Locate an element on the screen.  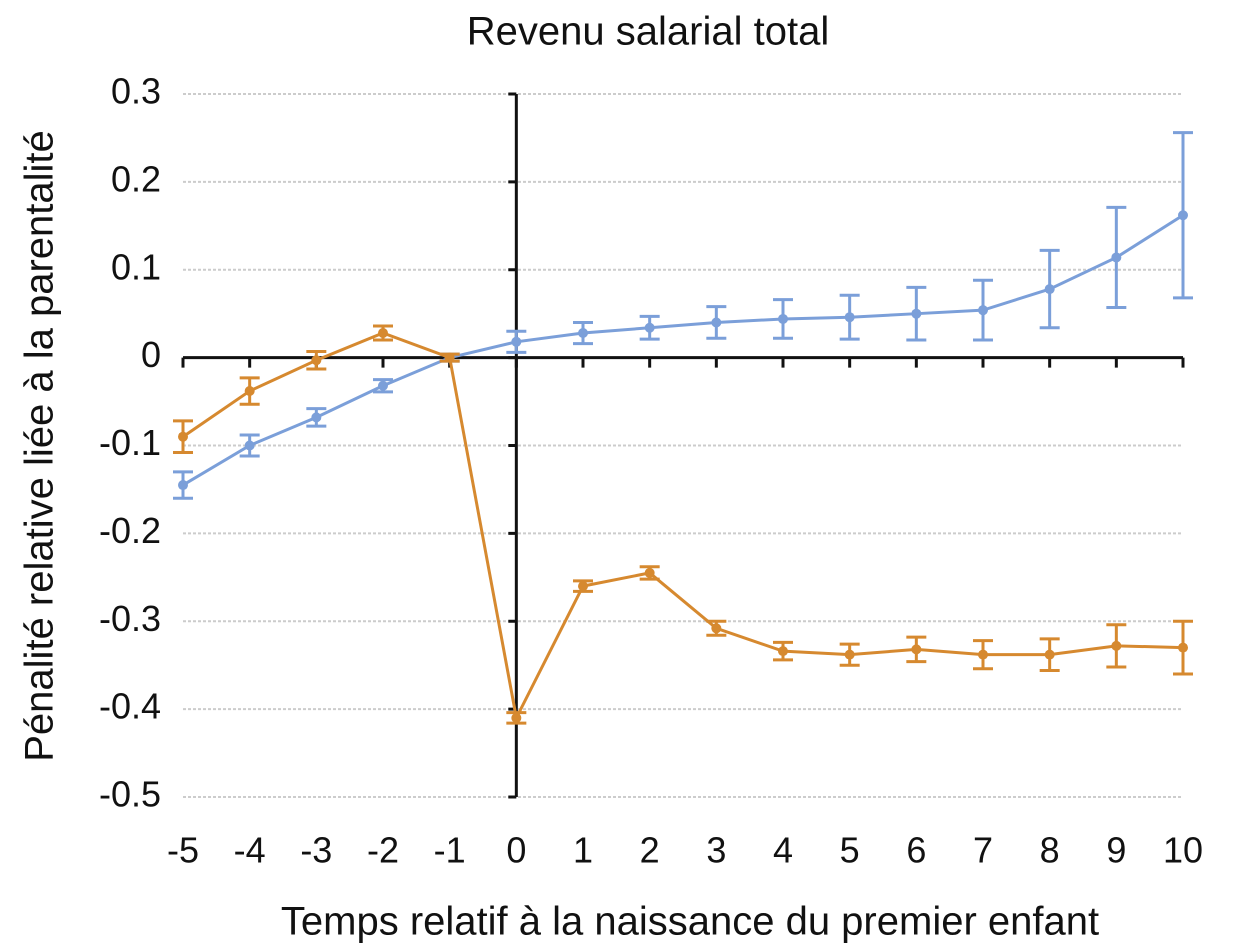
y-tick-label: 0.2 is located at coordinates (136, 178).